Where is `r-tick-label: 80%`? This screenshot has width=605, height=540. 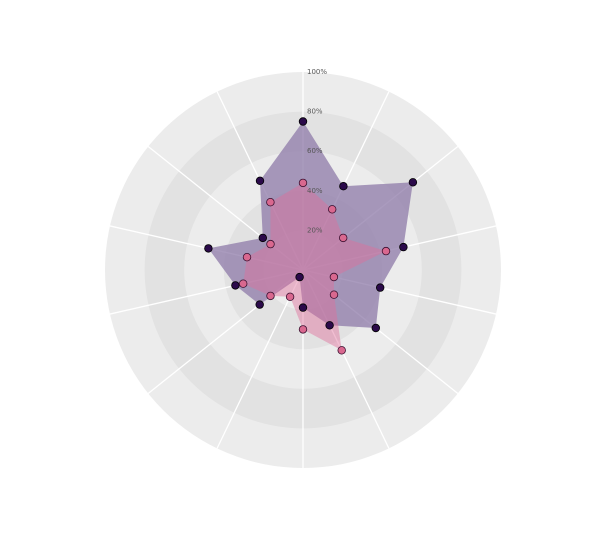
r-tick-label: 80% is located at coordinates (315, 112).